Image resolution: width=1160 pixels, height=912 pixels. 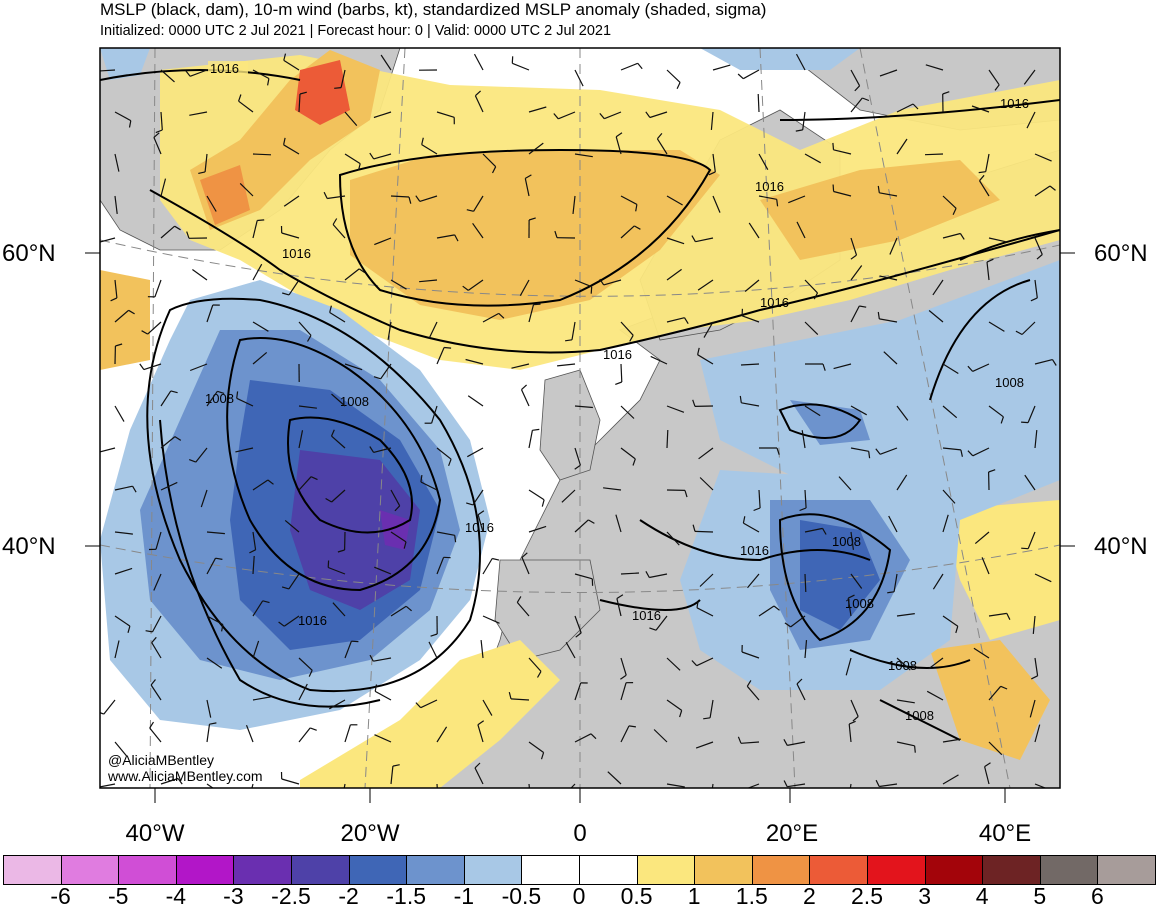 What do you see at coordinates (792, 833) in the screenshot?
I see `lon-label-20e: 20°E` at bounding box center [792, 833].